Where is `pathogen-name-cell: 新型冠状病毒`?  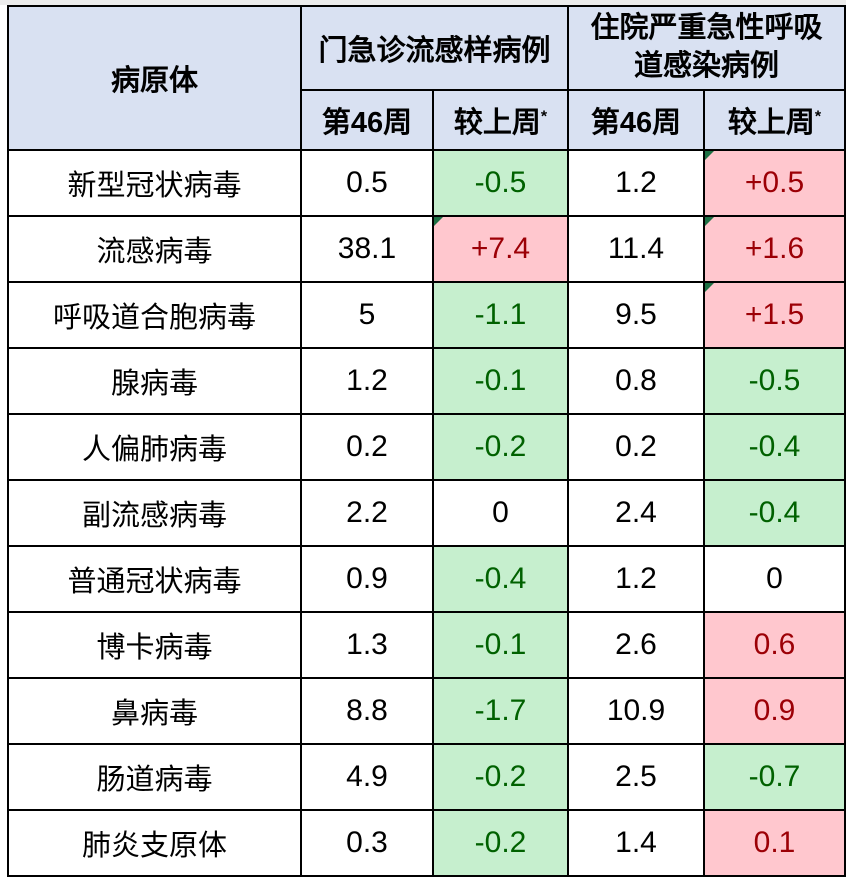
pathogen-name-cell: 新型冠状病毒 is located at coordinates (154, 183).